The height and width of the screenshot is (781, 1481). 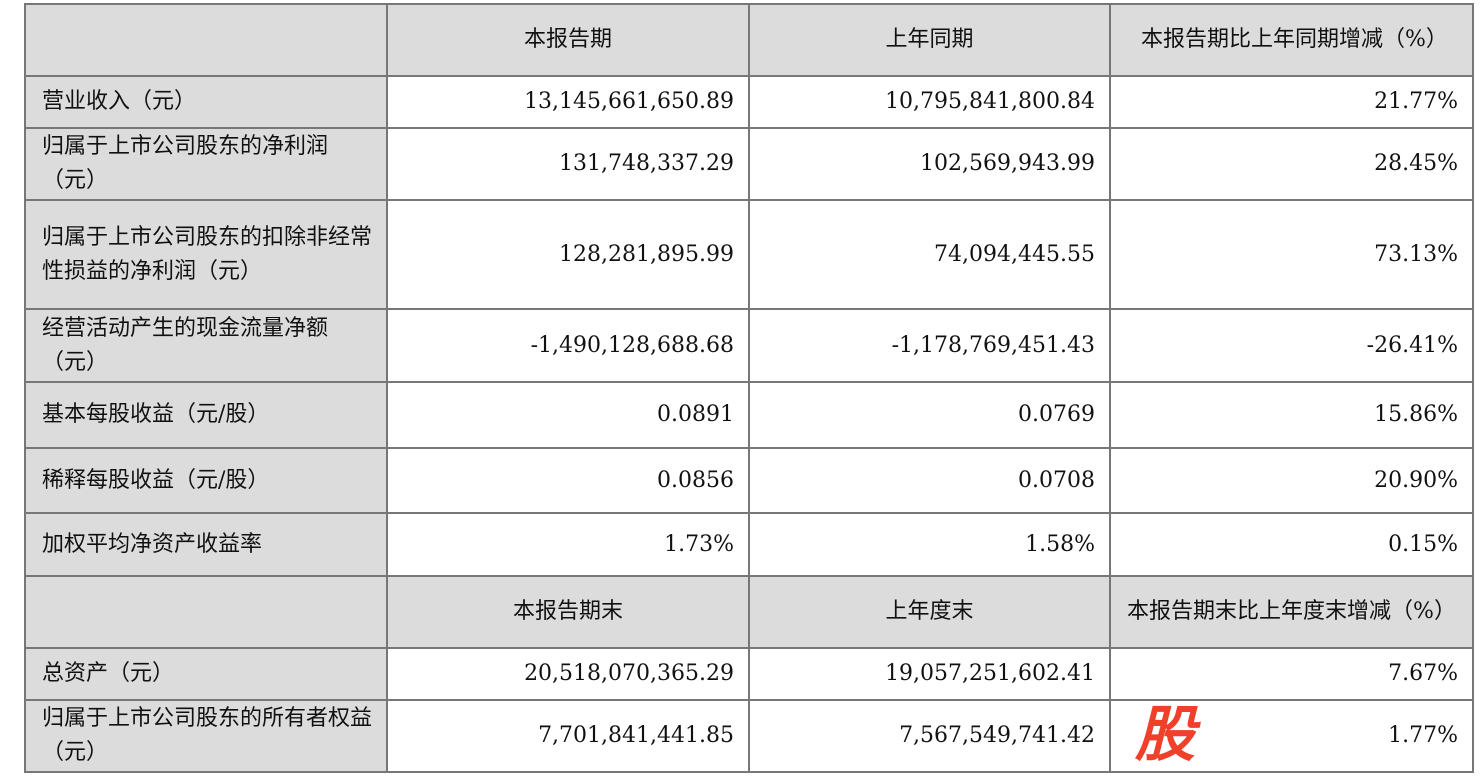 I want to click on table-row: 稀释每股收益（元/股） 0.0856 0.0708 20.90%, so click(x=749, y=480).